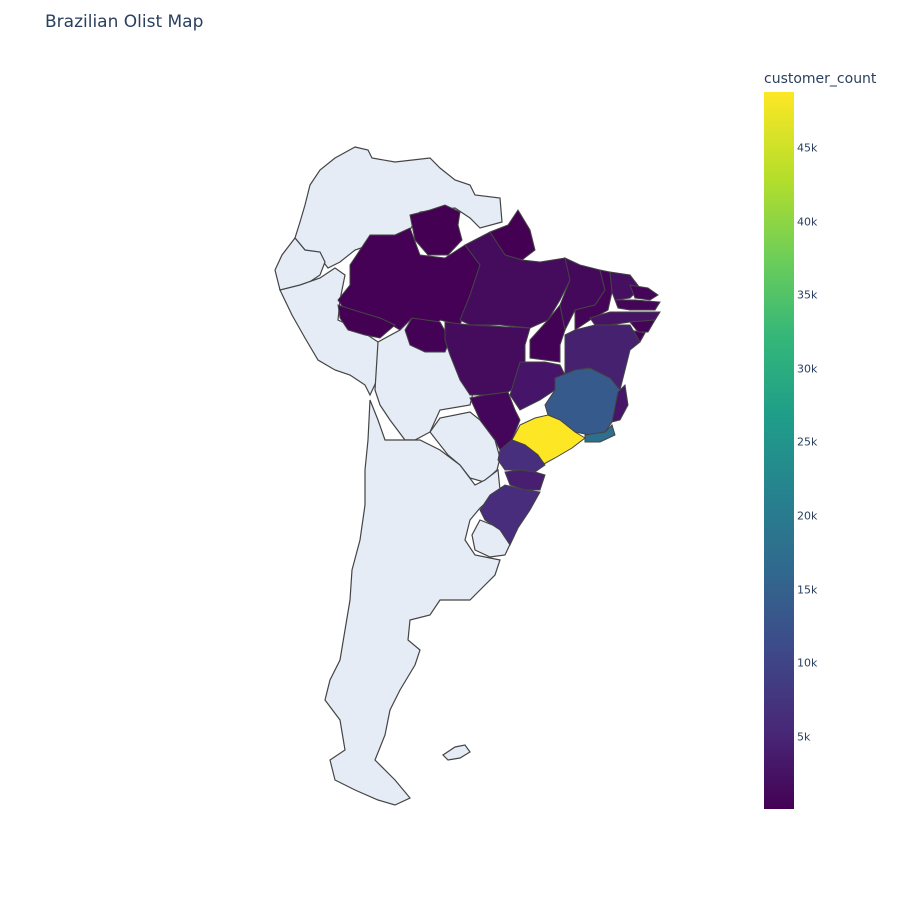  I want to click on country-falklands, so click(456, 752).